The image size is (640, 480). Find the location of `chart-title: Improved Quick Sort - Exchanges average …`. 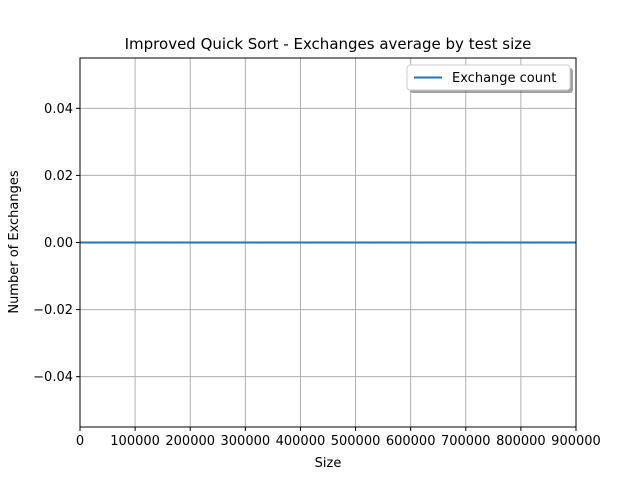

chart-title: Improved Quick Sort - Exchanges average … is located at coordinates (328, 44).